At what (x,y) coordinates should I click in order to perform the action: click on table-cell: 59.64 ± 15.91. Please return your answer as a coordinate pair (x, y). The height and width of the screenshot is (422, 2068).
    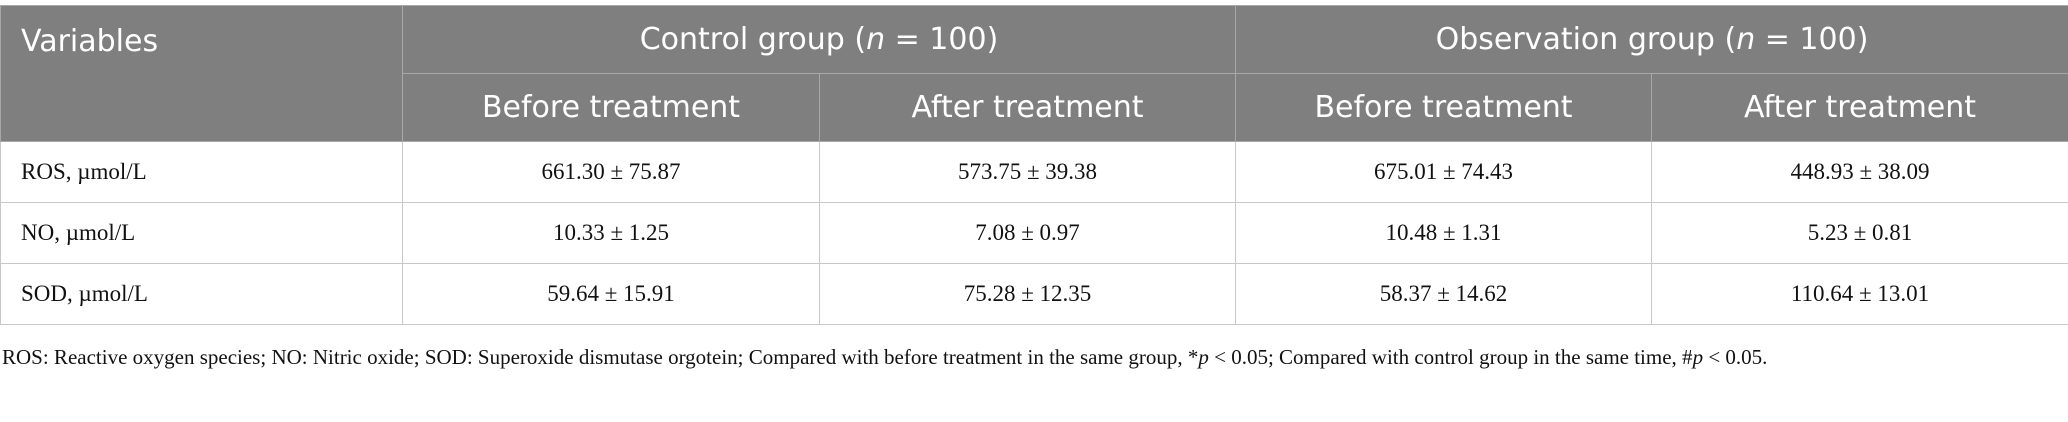
    Looking at the image, I should click on (611, 294).